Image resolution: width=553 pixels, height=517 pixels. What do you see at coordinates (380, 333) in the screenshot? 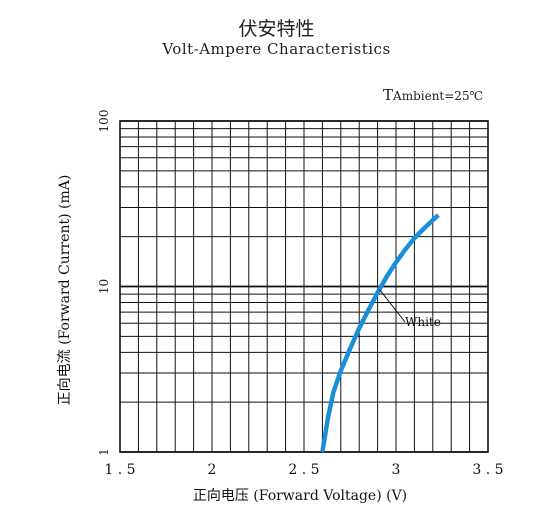
I see `series-line-white` at bounding box center [380, 333].